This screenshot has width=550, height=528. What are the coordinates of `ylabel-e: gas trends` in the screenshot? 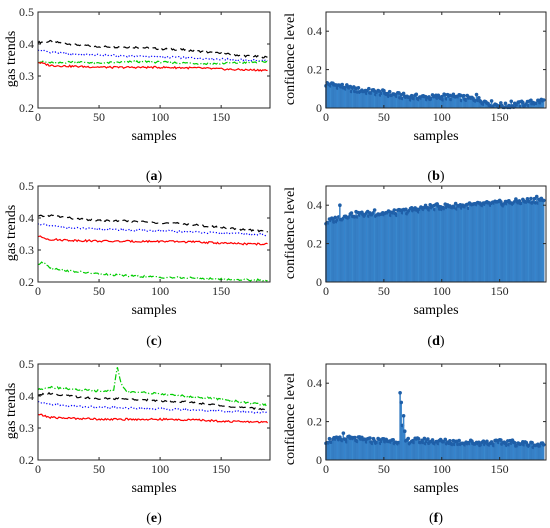 It's located at (11, 411).